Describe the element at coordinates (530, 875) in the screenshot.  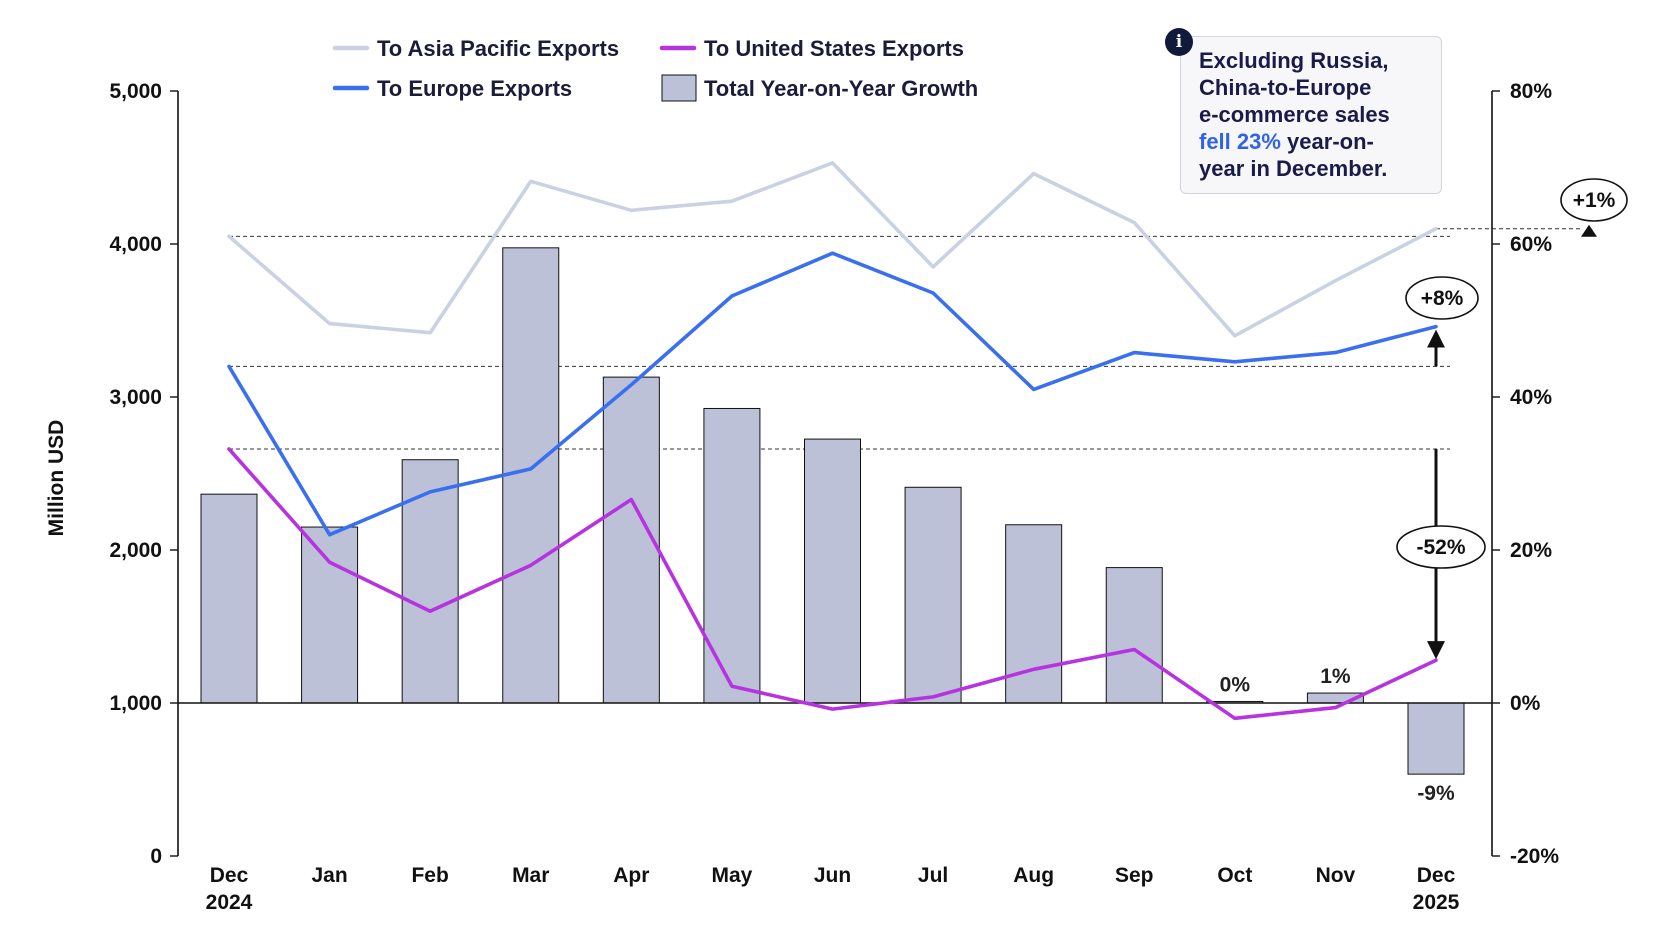
I see `x-tick-label-3: Mar` at that location.